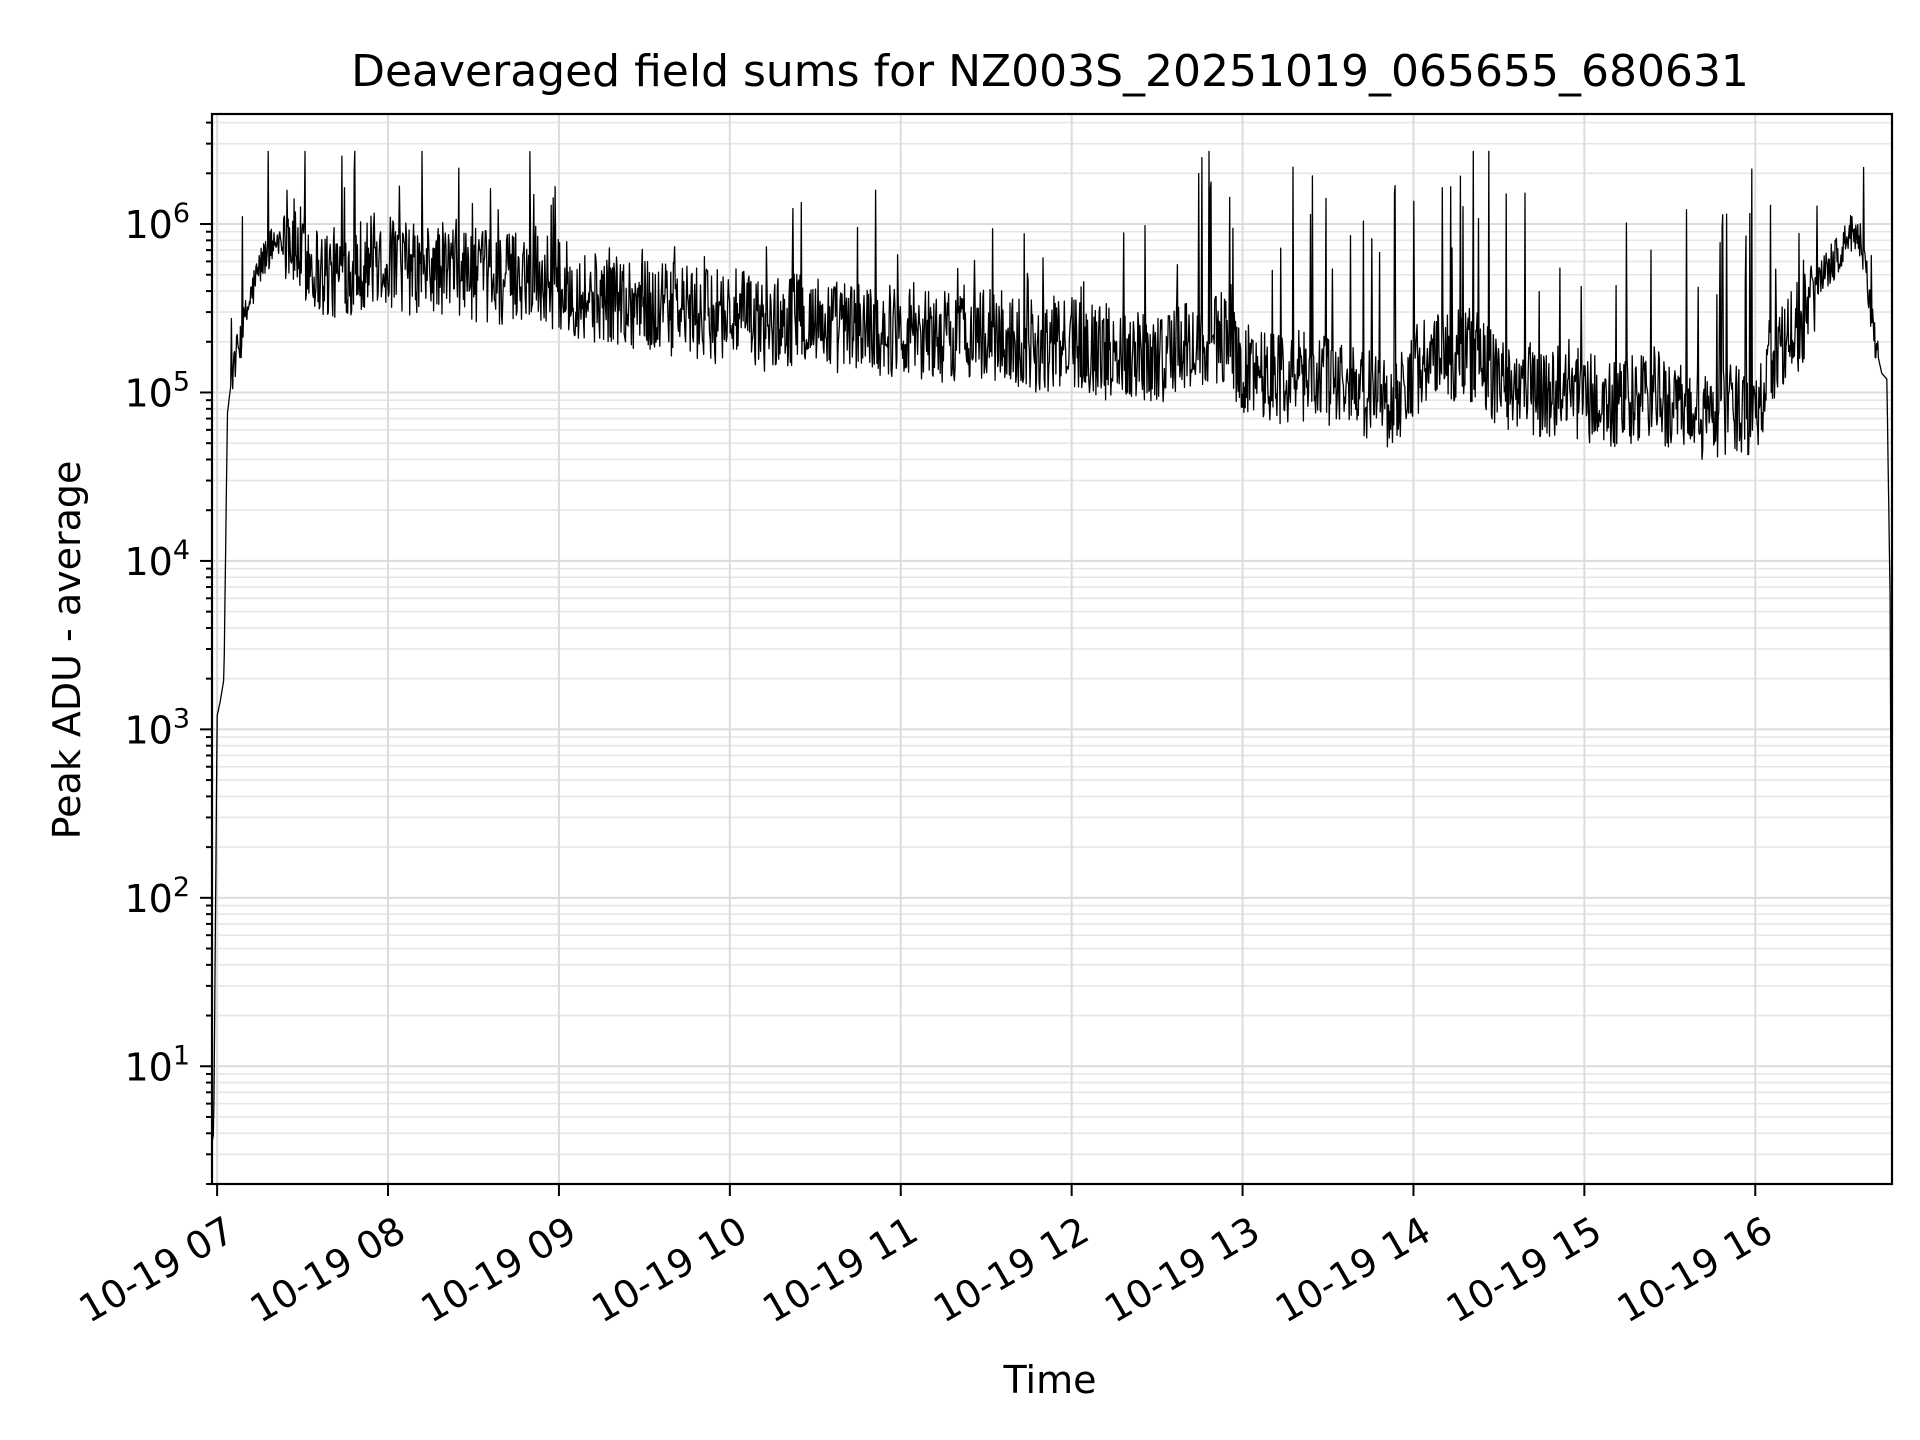 The image size is (1920, 1440). Describe the element at coordinates (157, 390) in the screenshot. I see `y-tick-label: 105` at that location.